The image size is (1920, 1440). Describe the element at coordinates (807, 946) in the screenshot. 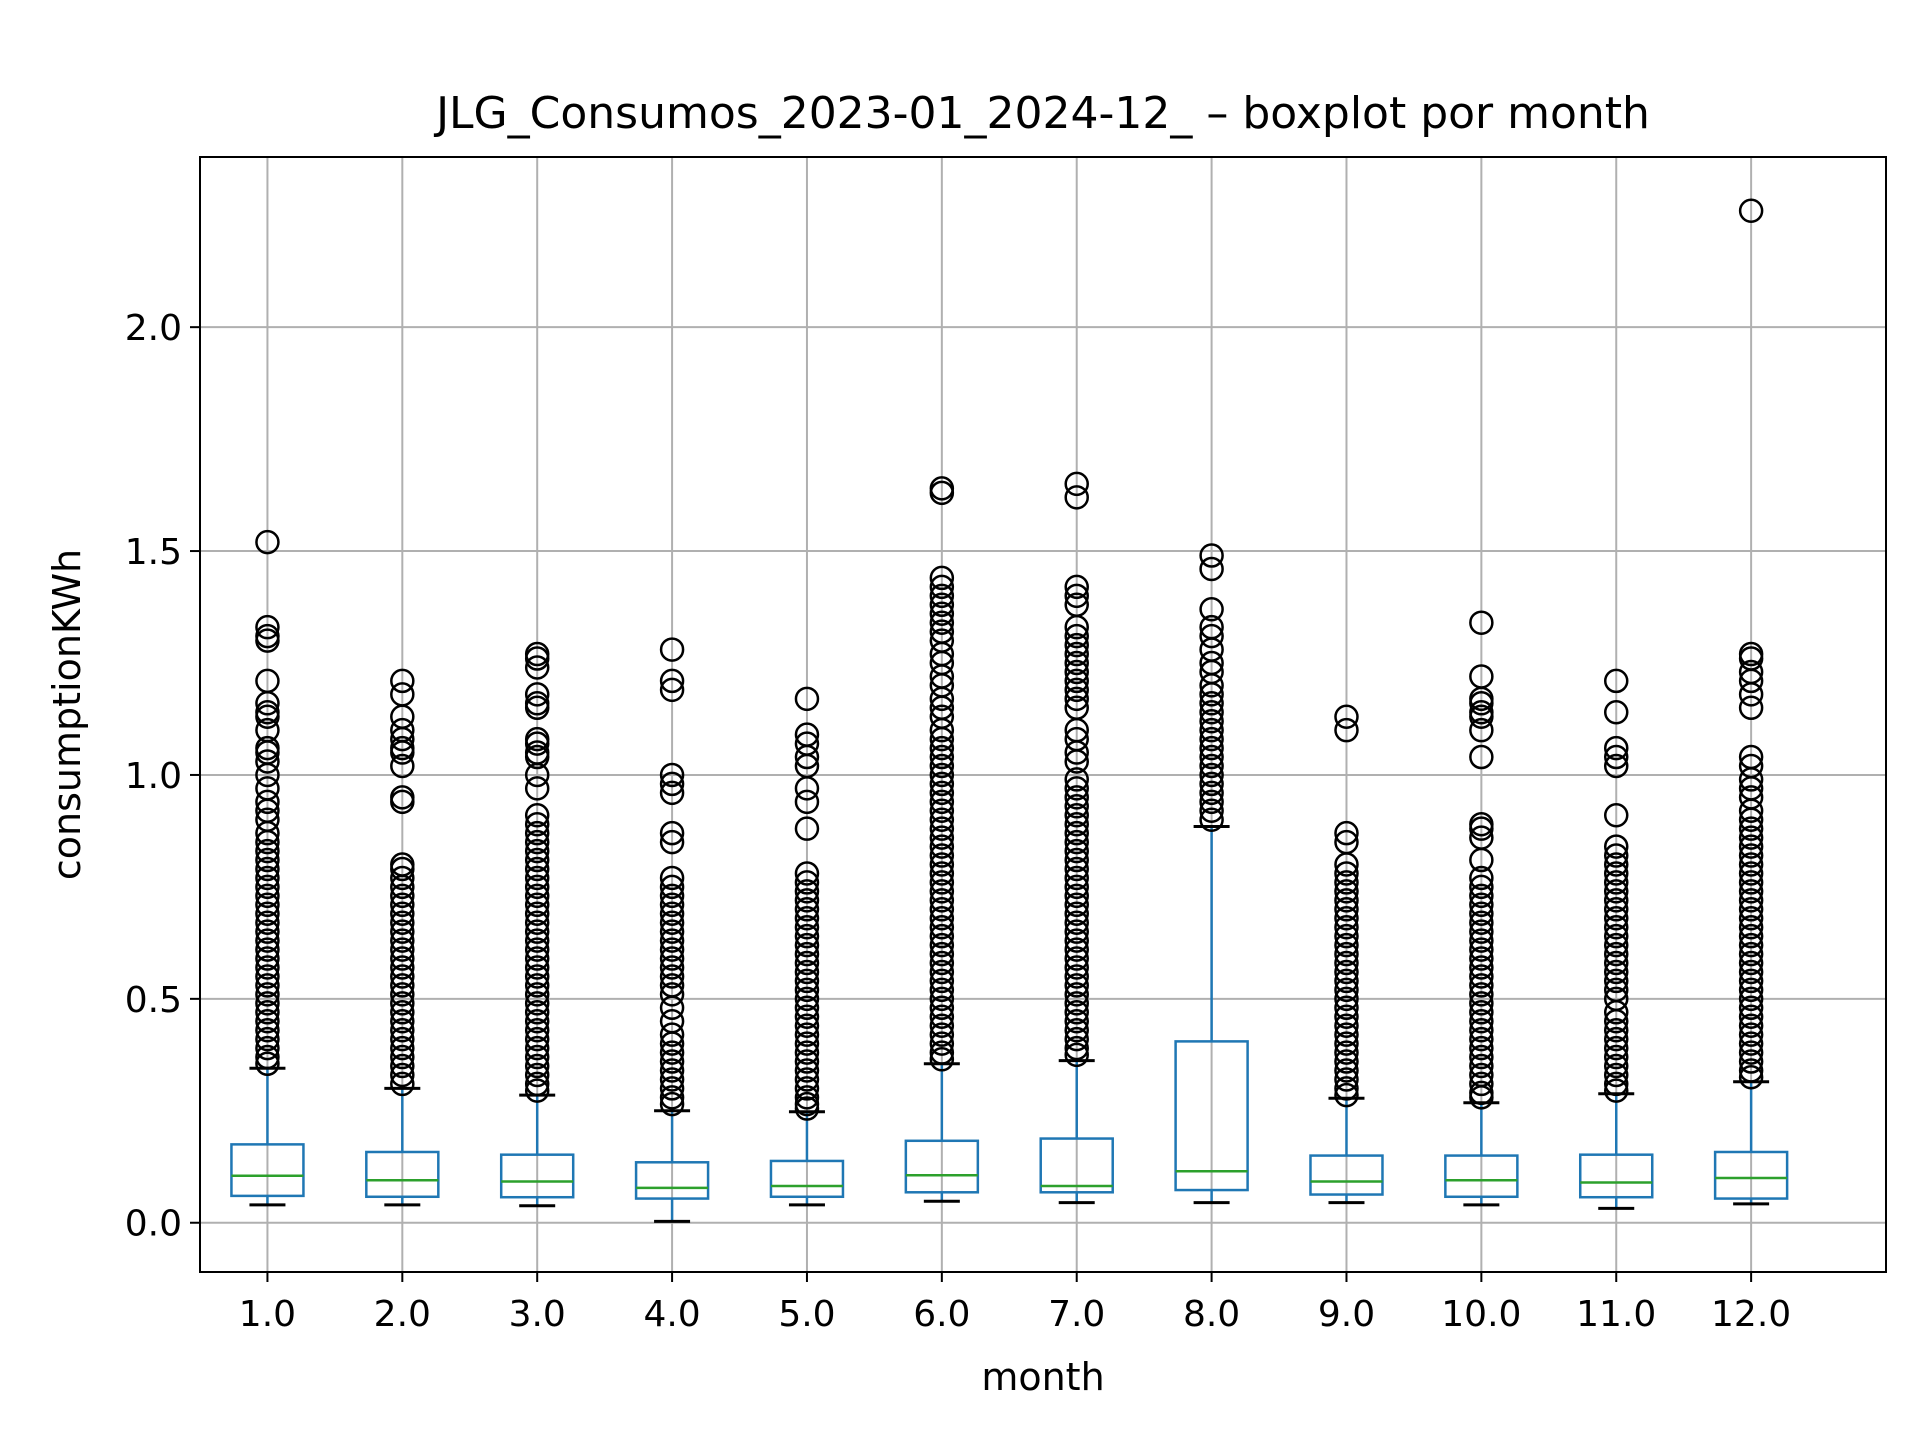

I see `box-5.0` at that location.